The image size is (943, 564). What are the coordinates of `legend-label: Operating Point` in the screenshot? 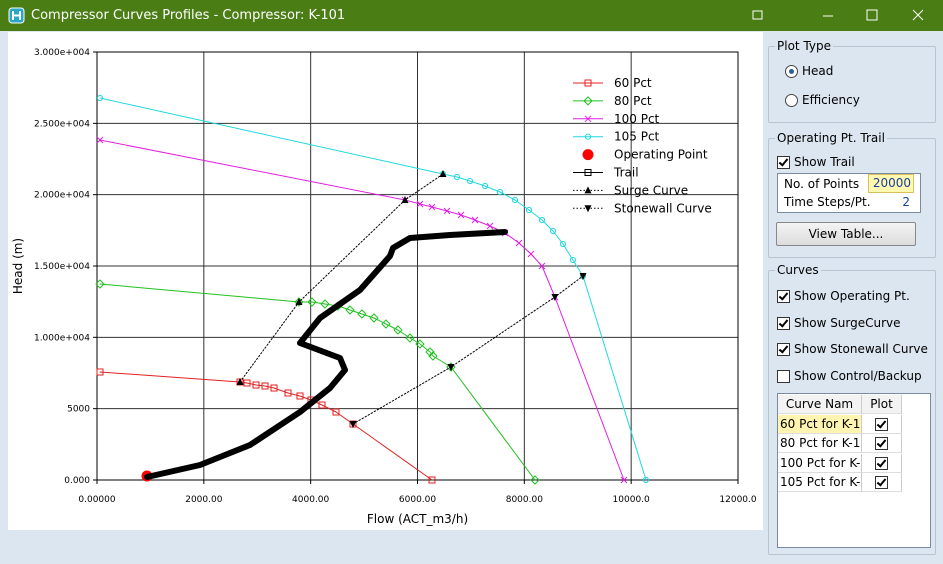 It's located at (661, 155).